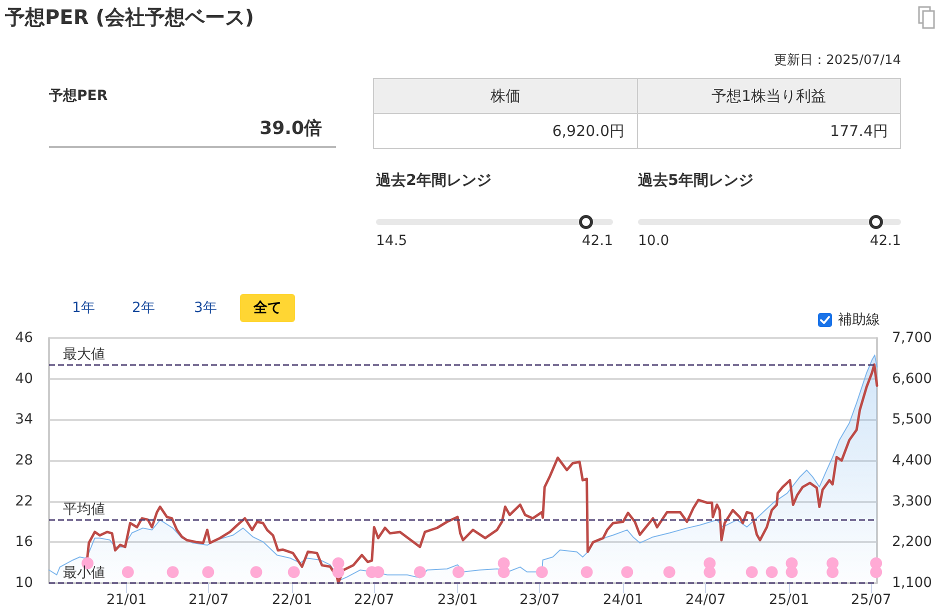 This screenshot has height=612, width=937. What do you see at coordinates (434, 180) in the screenshot?
I see `text: 過去2年間レンジ` at bounding box center [434, 180].